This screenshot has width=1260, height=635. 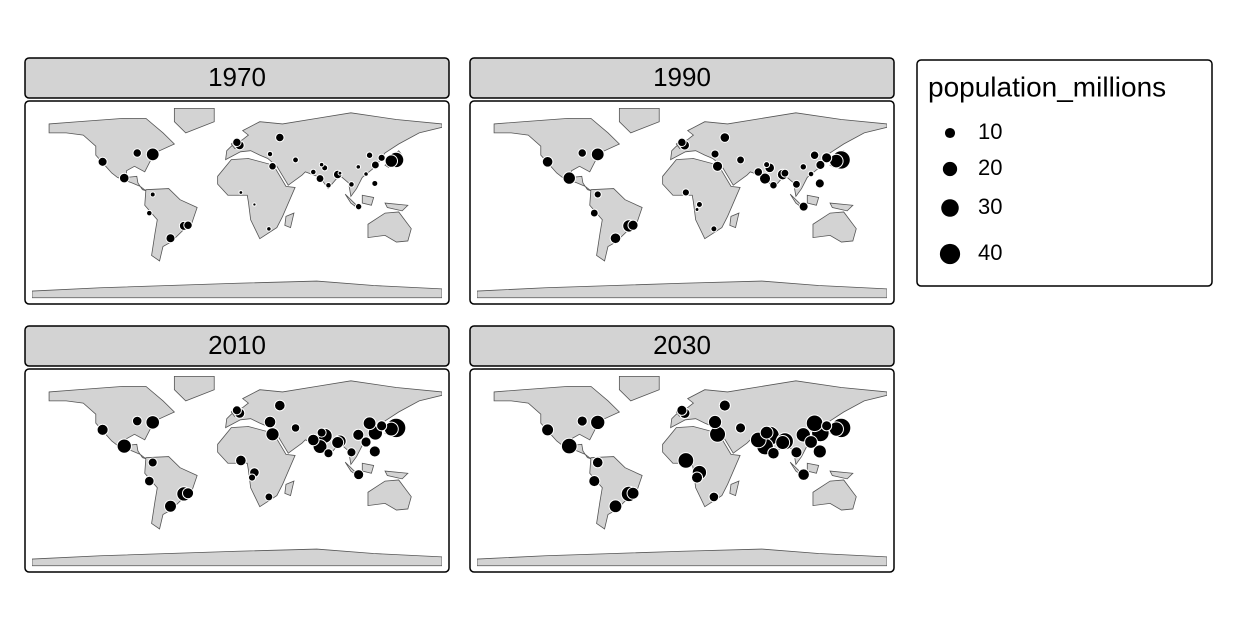 I want to click on panel-title: 2030, so click(x=682, y=345).